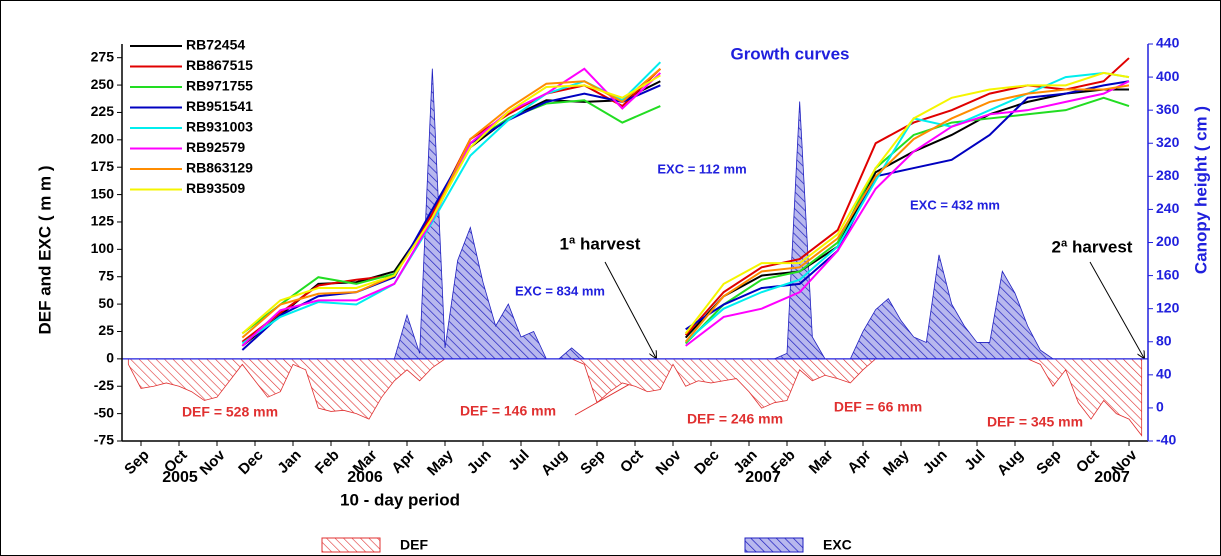  Describe the element at coordinates (219, 168) in the screenshot. I see `legend-label: RB863129` at that location.